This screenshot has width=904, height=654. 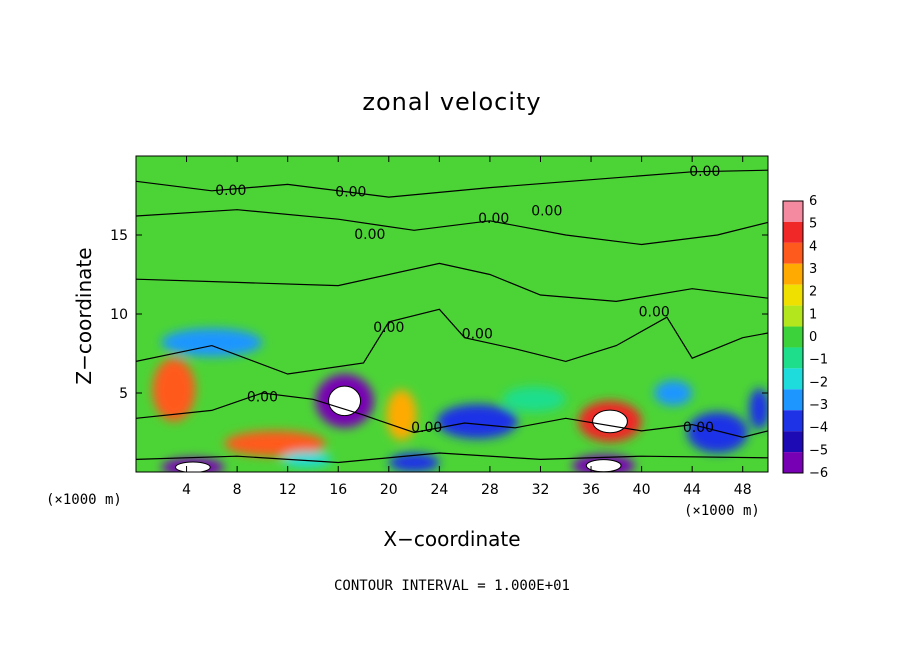 What do you see at coordinates (186, 490) in the screenshot?
I see `x-tick-label: 4` at bounding box center [186, 490].